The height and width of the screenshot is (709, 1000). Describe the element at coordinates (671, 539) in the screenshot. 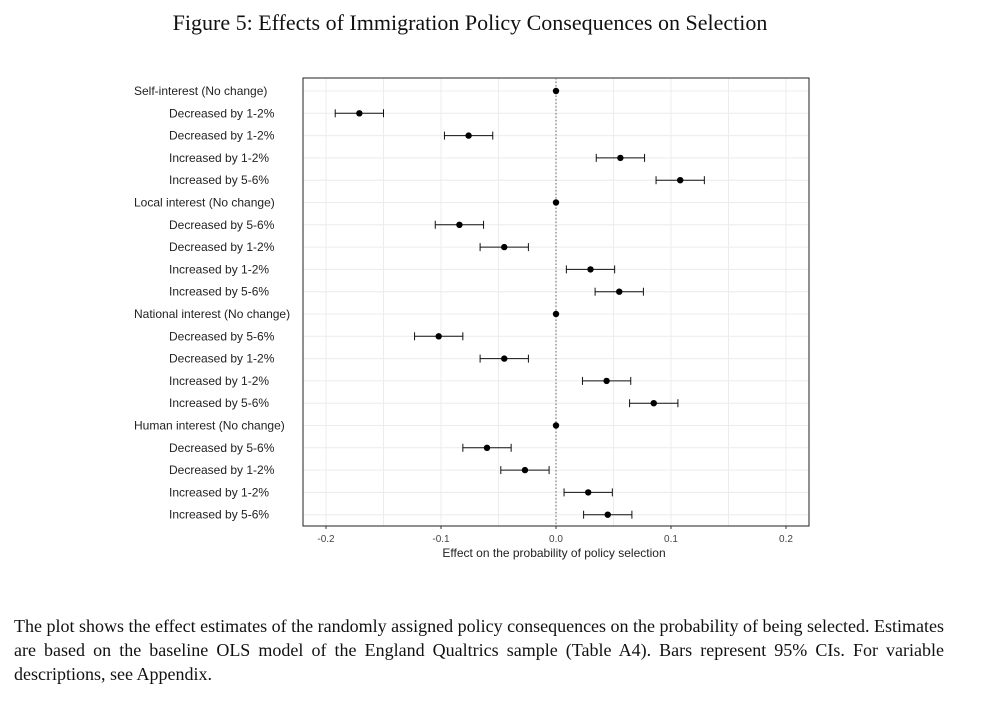

I see `x-tick-label: 0.1` at that location.